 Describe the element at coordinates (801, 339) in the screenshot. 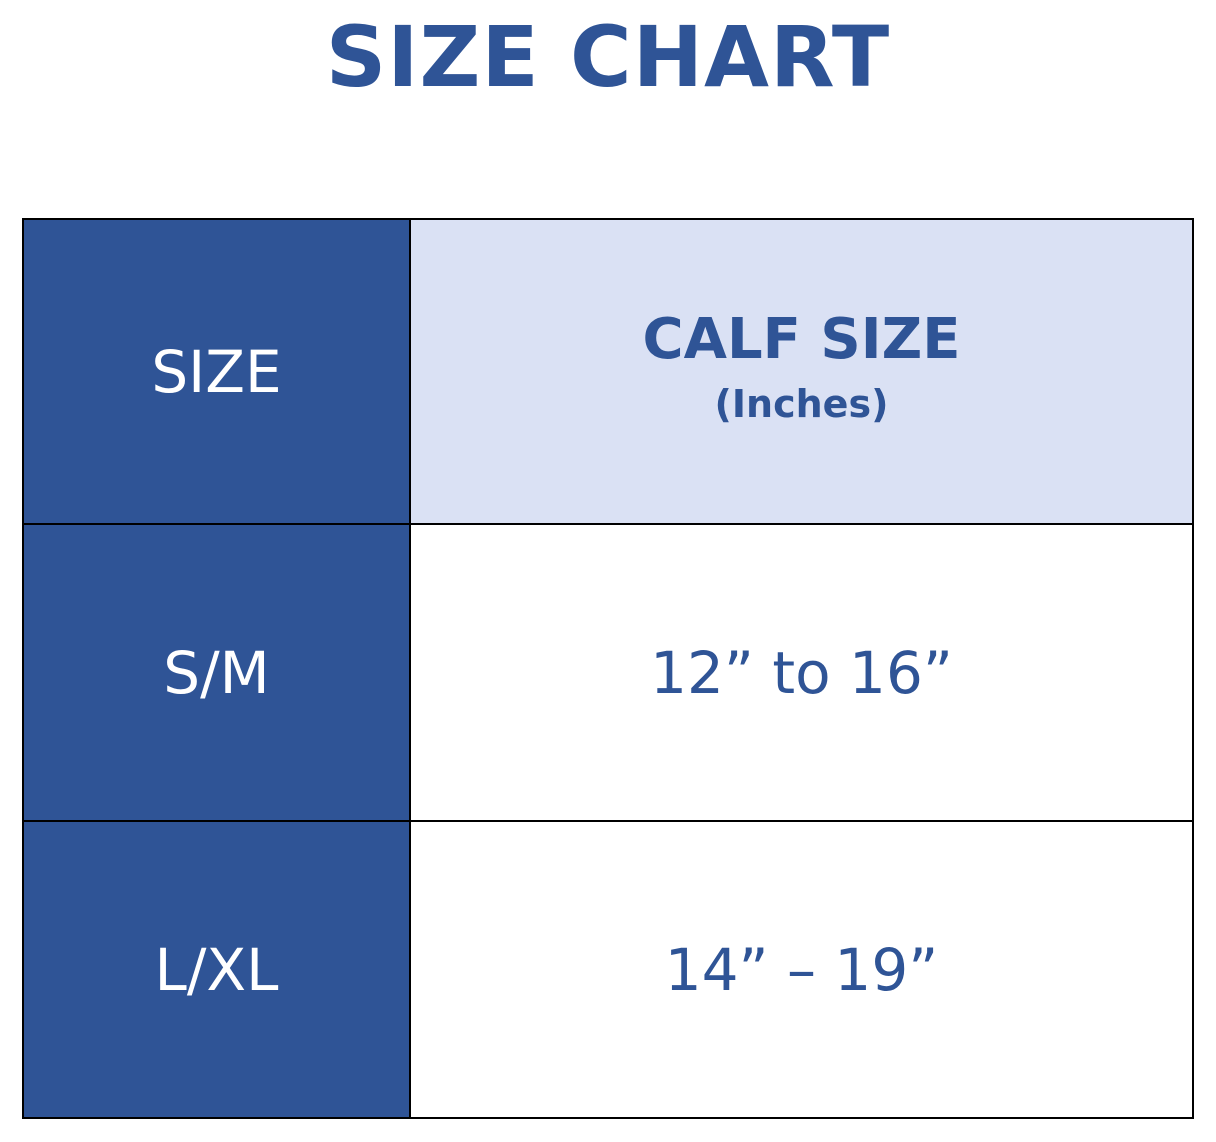

I see `header-calf-label: CALF SIZE` at that location.